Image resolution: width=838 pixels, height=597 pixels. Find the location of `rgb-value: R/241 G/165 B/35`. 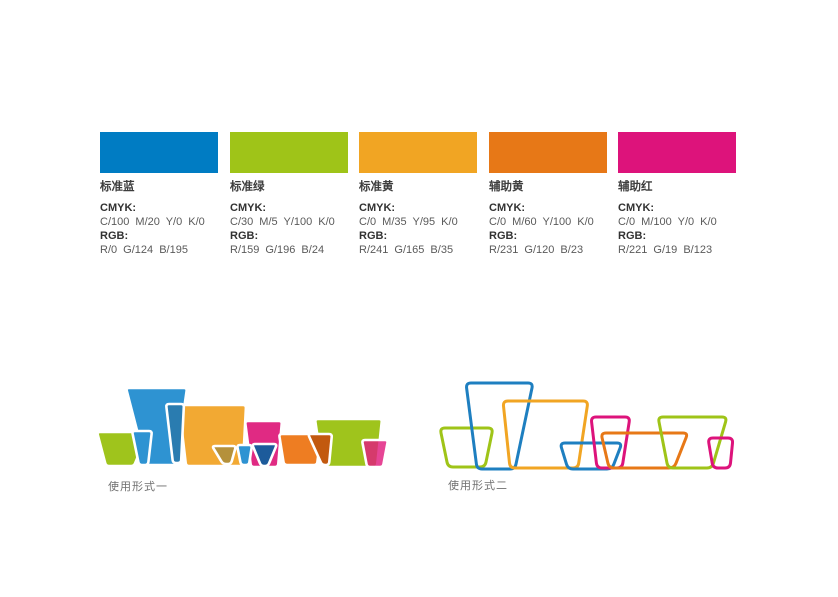

rgb-value: R/241 G/165 B/35 is located at coordinates (406, 250).